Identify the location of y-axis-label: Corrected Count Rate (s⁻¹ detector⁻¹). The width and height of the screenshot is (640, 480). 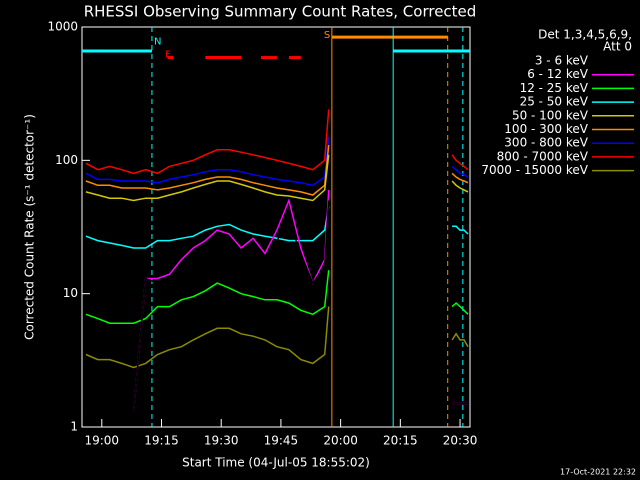
(30, 227).